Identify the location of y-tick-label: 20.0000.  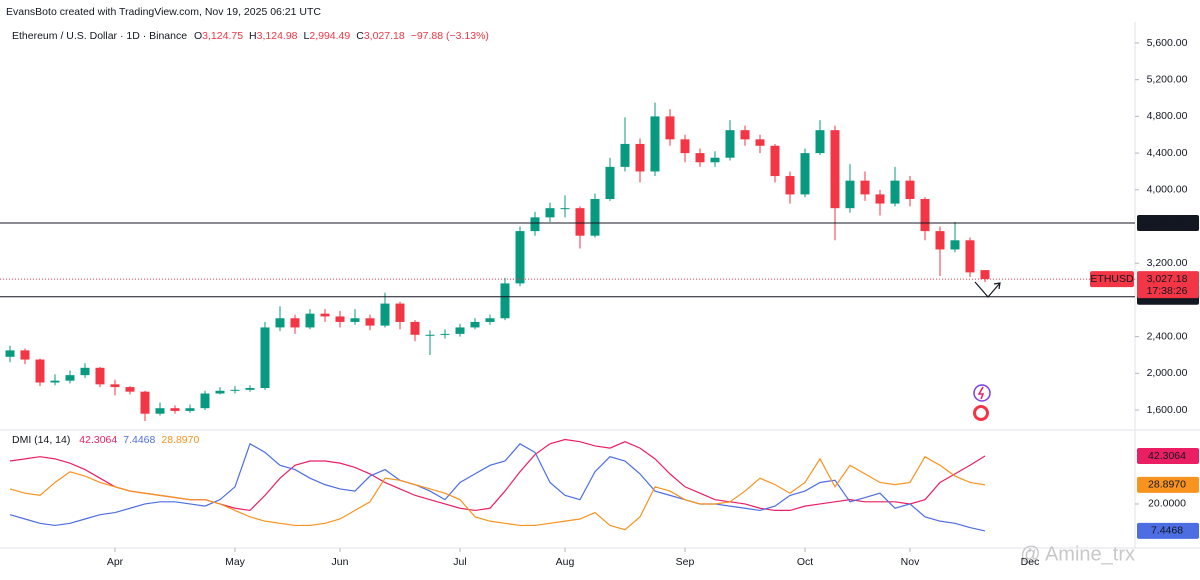
(1167, 504).